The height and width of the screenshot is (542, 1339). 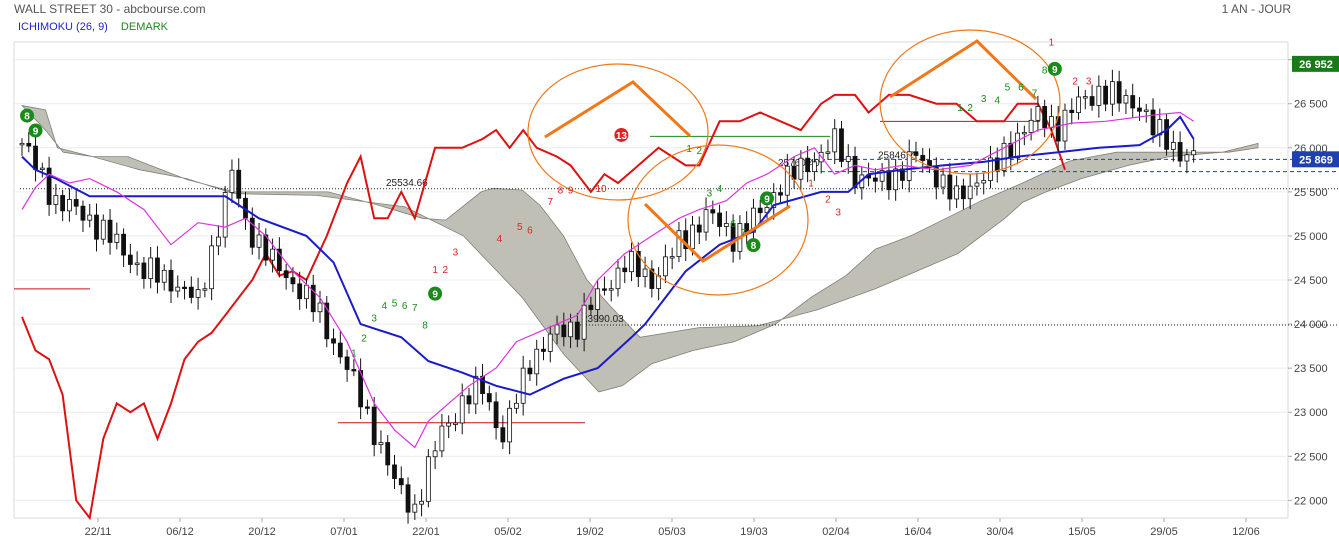 I want to click on legend-ichimoku: ICHIMOKU (26, 9), so click(x=63, y=27).